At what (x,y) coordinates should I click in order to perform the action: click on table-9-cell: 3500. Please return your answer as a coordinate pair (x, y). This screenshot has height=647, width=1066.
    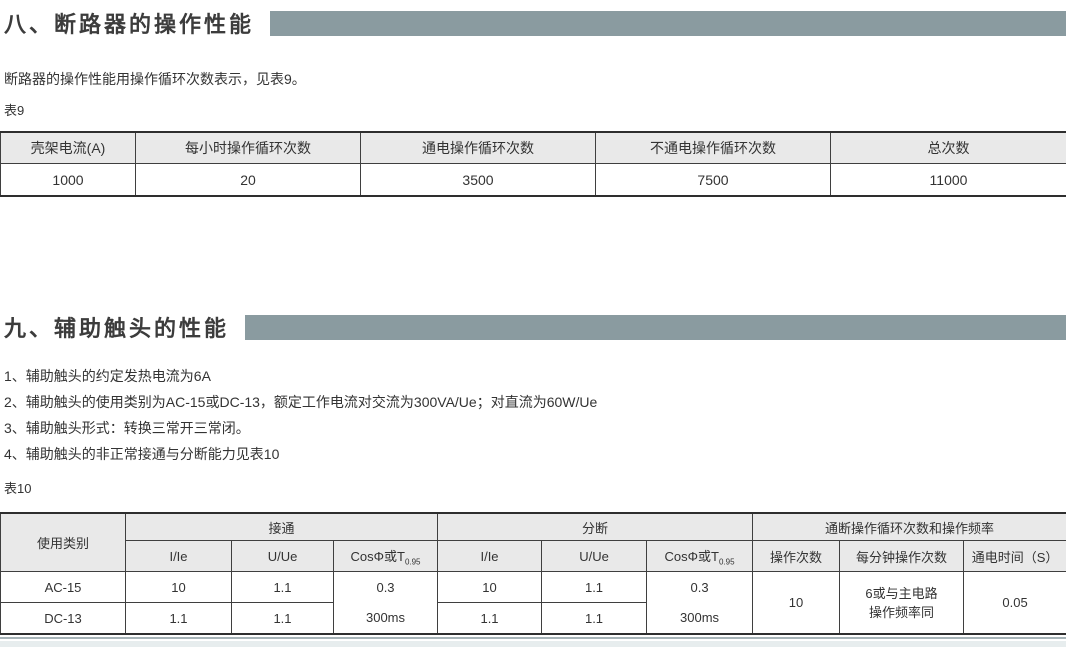
    Looking at the image, I should click on (478, 180).